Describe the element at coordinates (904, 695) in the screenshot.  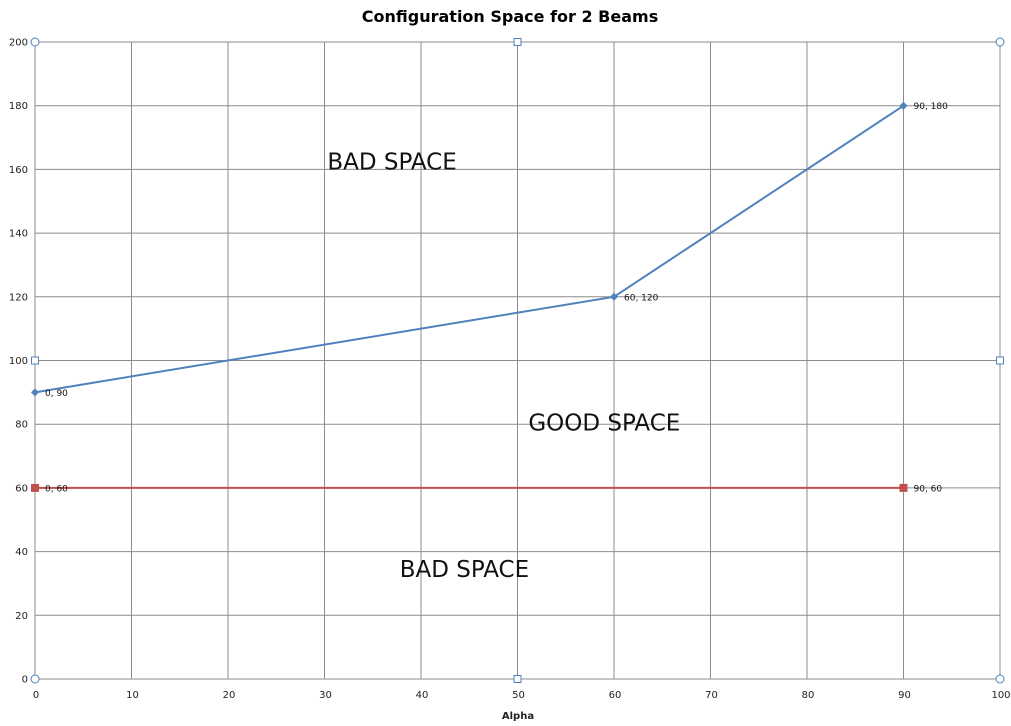
I see `x-tick-label: 90` at that location.